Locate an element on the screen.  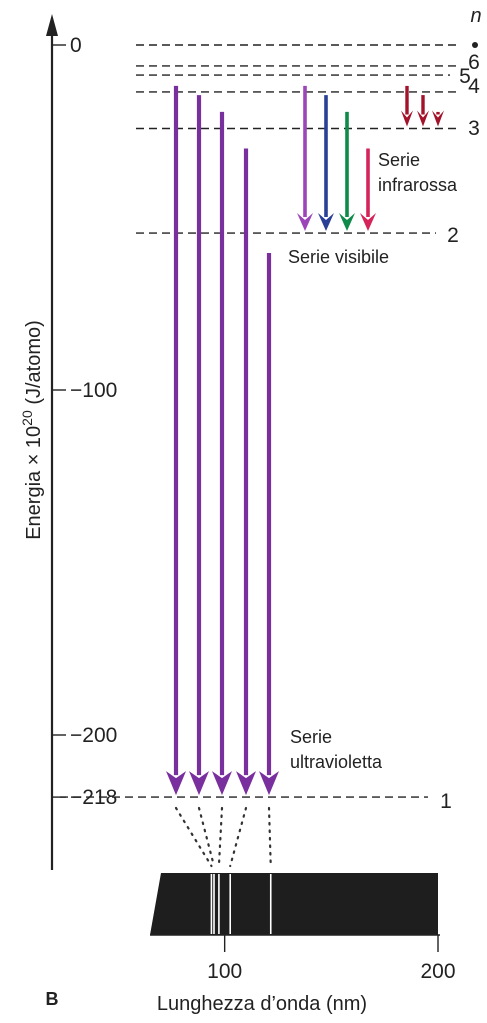
energy-axis-title-unit: (J/atomo) is located at coordinates (34, 365).